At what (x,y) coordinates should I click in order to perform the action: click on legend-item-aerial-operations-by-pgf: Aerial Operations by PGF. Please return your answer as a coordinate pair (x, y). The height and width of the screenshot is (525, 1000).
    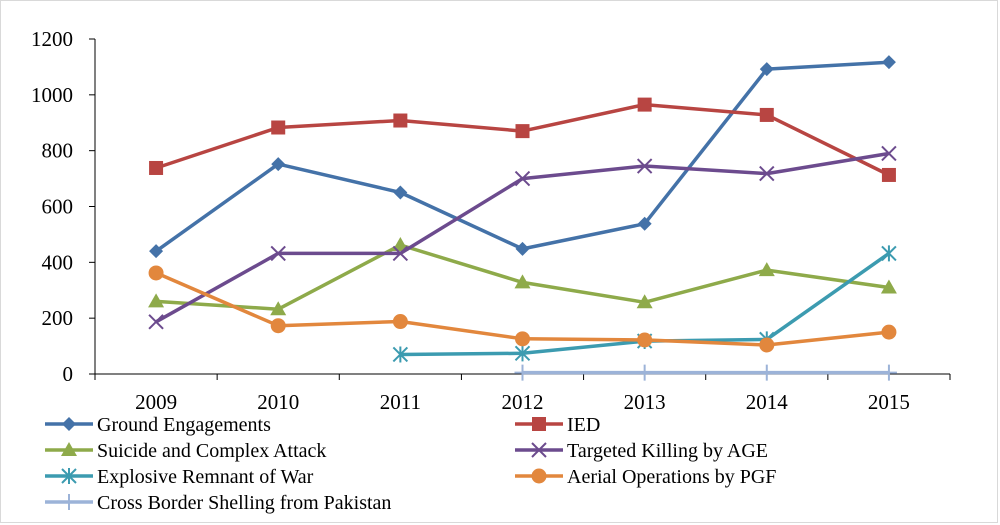
    Looking at the image, I should click on (645, 477).